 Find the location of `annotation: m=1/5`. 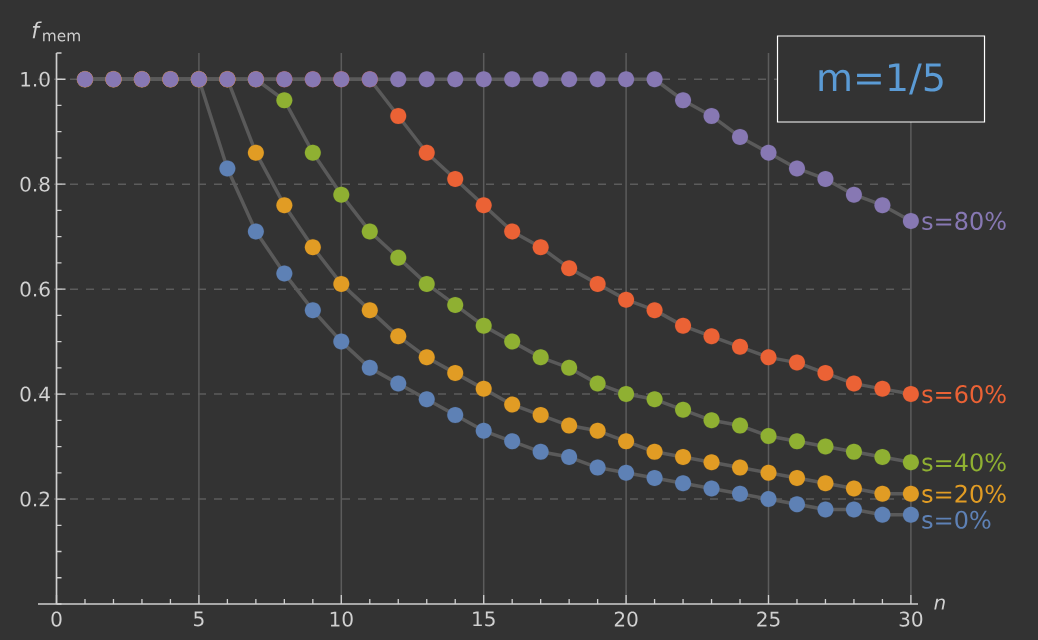

annotation: m=1/5 is located at coordinates (881, 79).